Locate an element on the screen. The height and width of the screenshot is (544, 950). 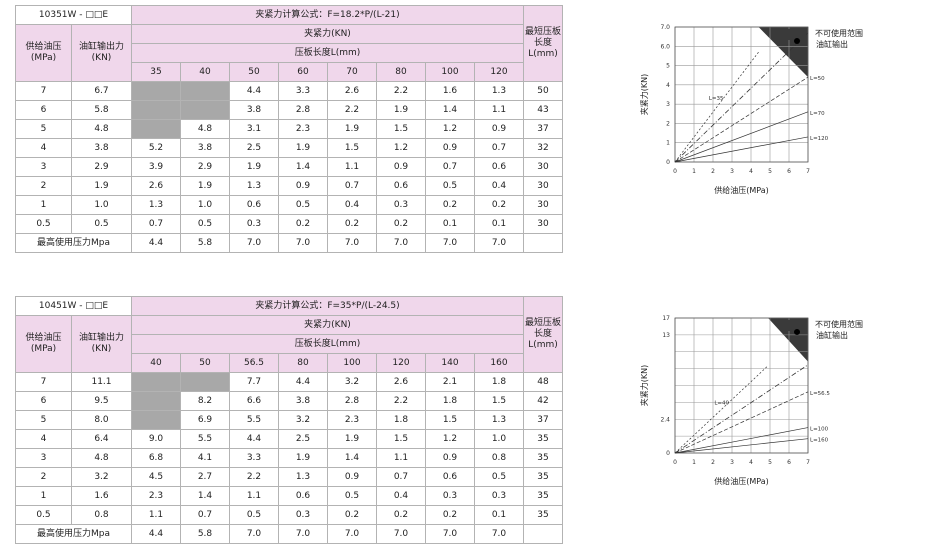
output-series-line is located at coordinates (741, 409).